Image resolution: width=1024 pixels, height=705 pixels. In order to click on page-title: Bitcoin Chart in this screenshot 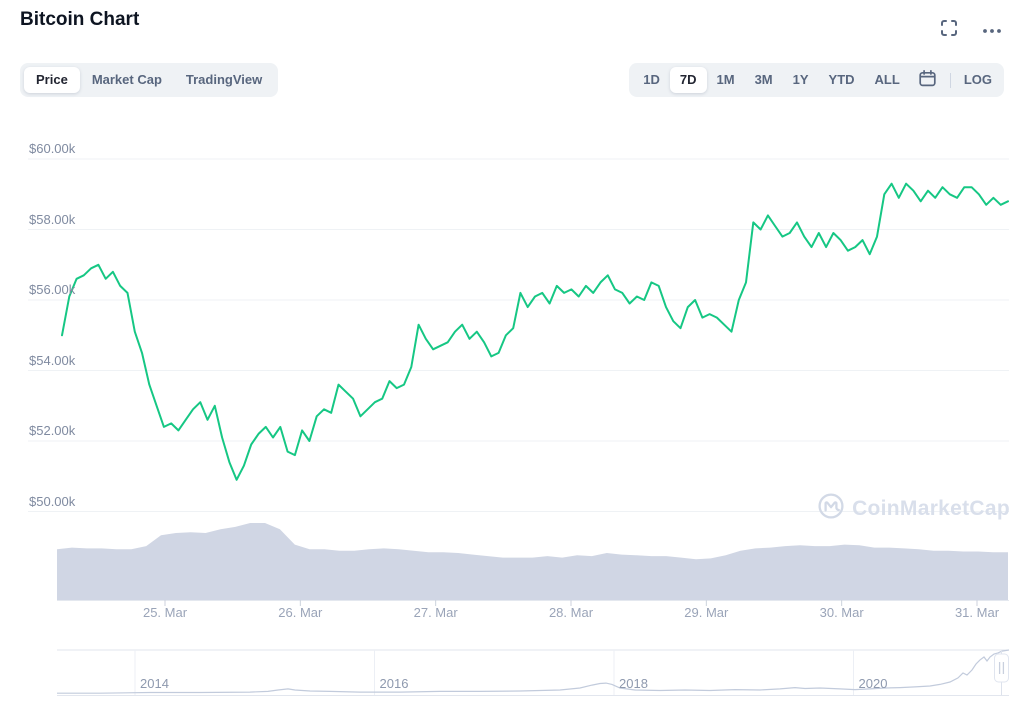, I will do `click(80, 19)`.